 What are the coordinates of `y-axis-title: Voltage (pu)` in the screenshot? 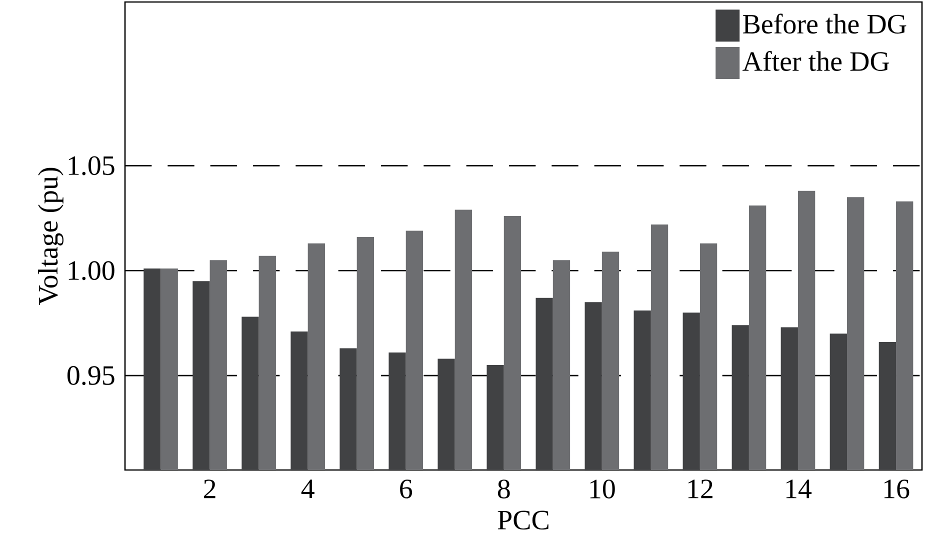 It's located at (51, 237).